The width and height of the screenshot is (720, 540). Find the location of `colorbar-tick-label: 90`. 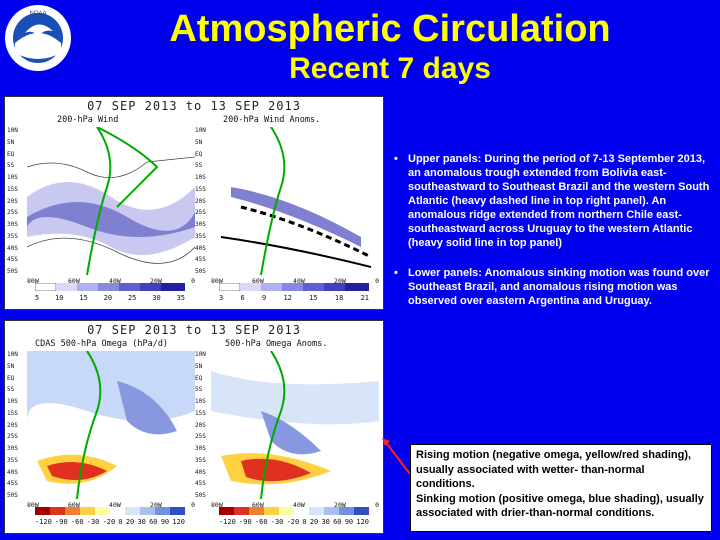

colorbar-tick-label: 90 is located at coordinates (165, 522).